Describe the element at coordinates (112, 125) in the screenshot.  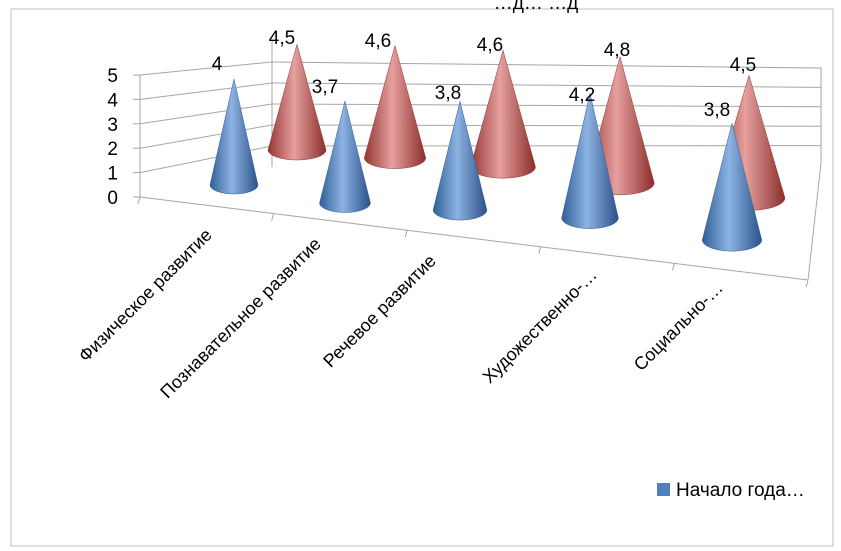
I see `y-tick-label: 3` at that location.